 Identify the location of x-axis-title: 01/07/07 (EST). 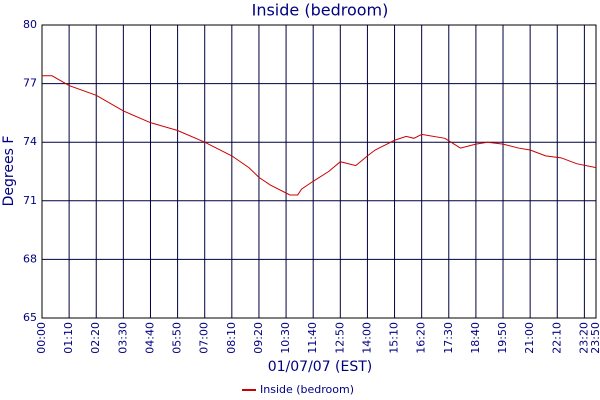
(320, 367).